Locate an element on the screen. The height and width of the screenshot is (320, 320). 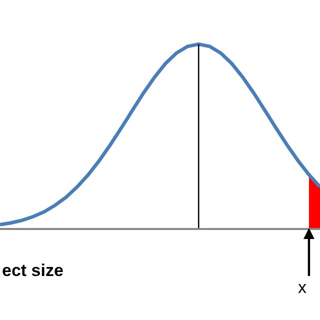
text: x is located at coordinates (302, 287).